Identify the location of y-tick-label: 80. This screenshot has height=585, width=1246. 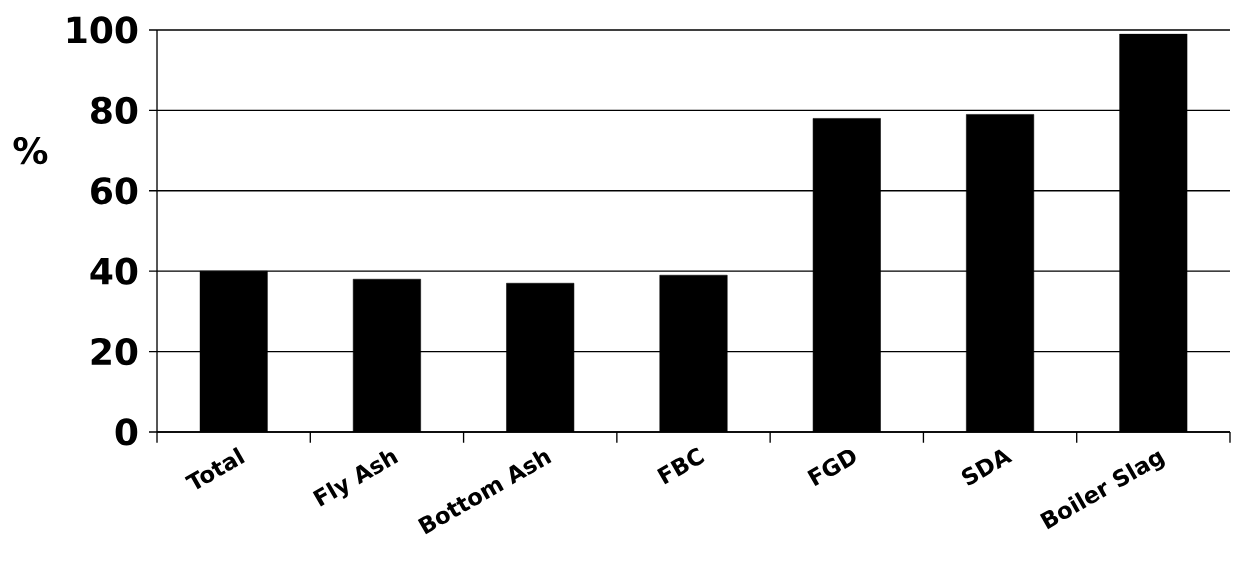
(114, 110).